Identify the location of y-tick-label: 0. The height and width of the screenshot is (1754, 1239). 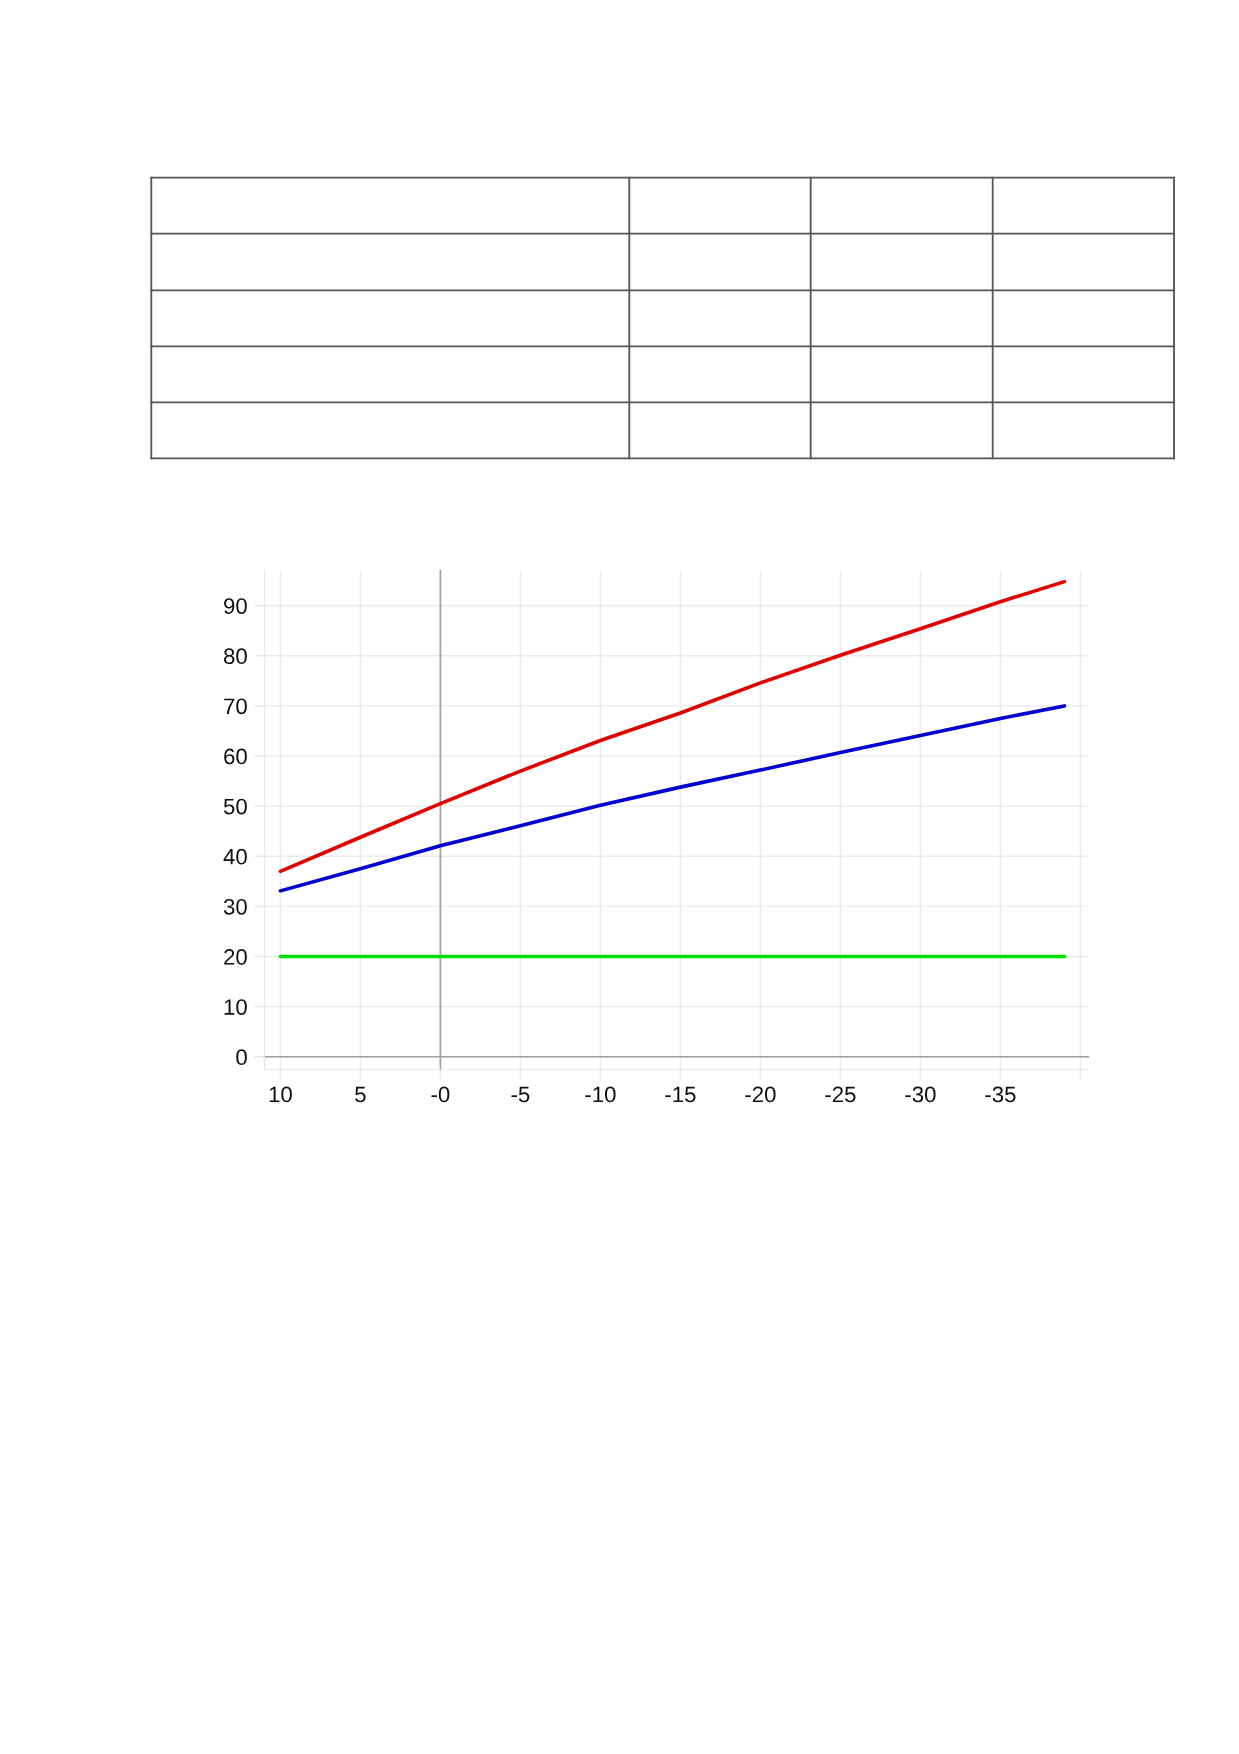
(241, 1057).